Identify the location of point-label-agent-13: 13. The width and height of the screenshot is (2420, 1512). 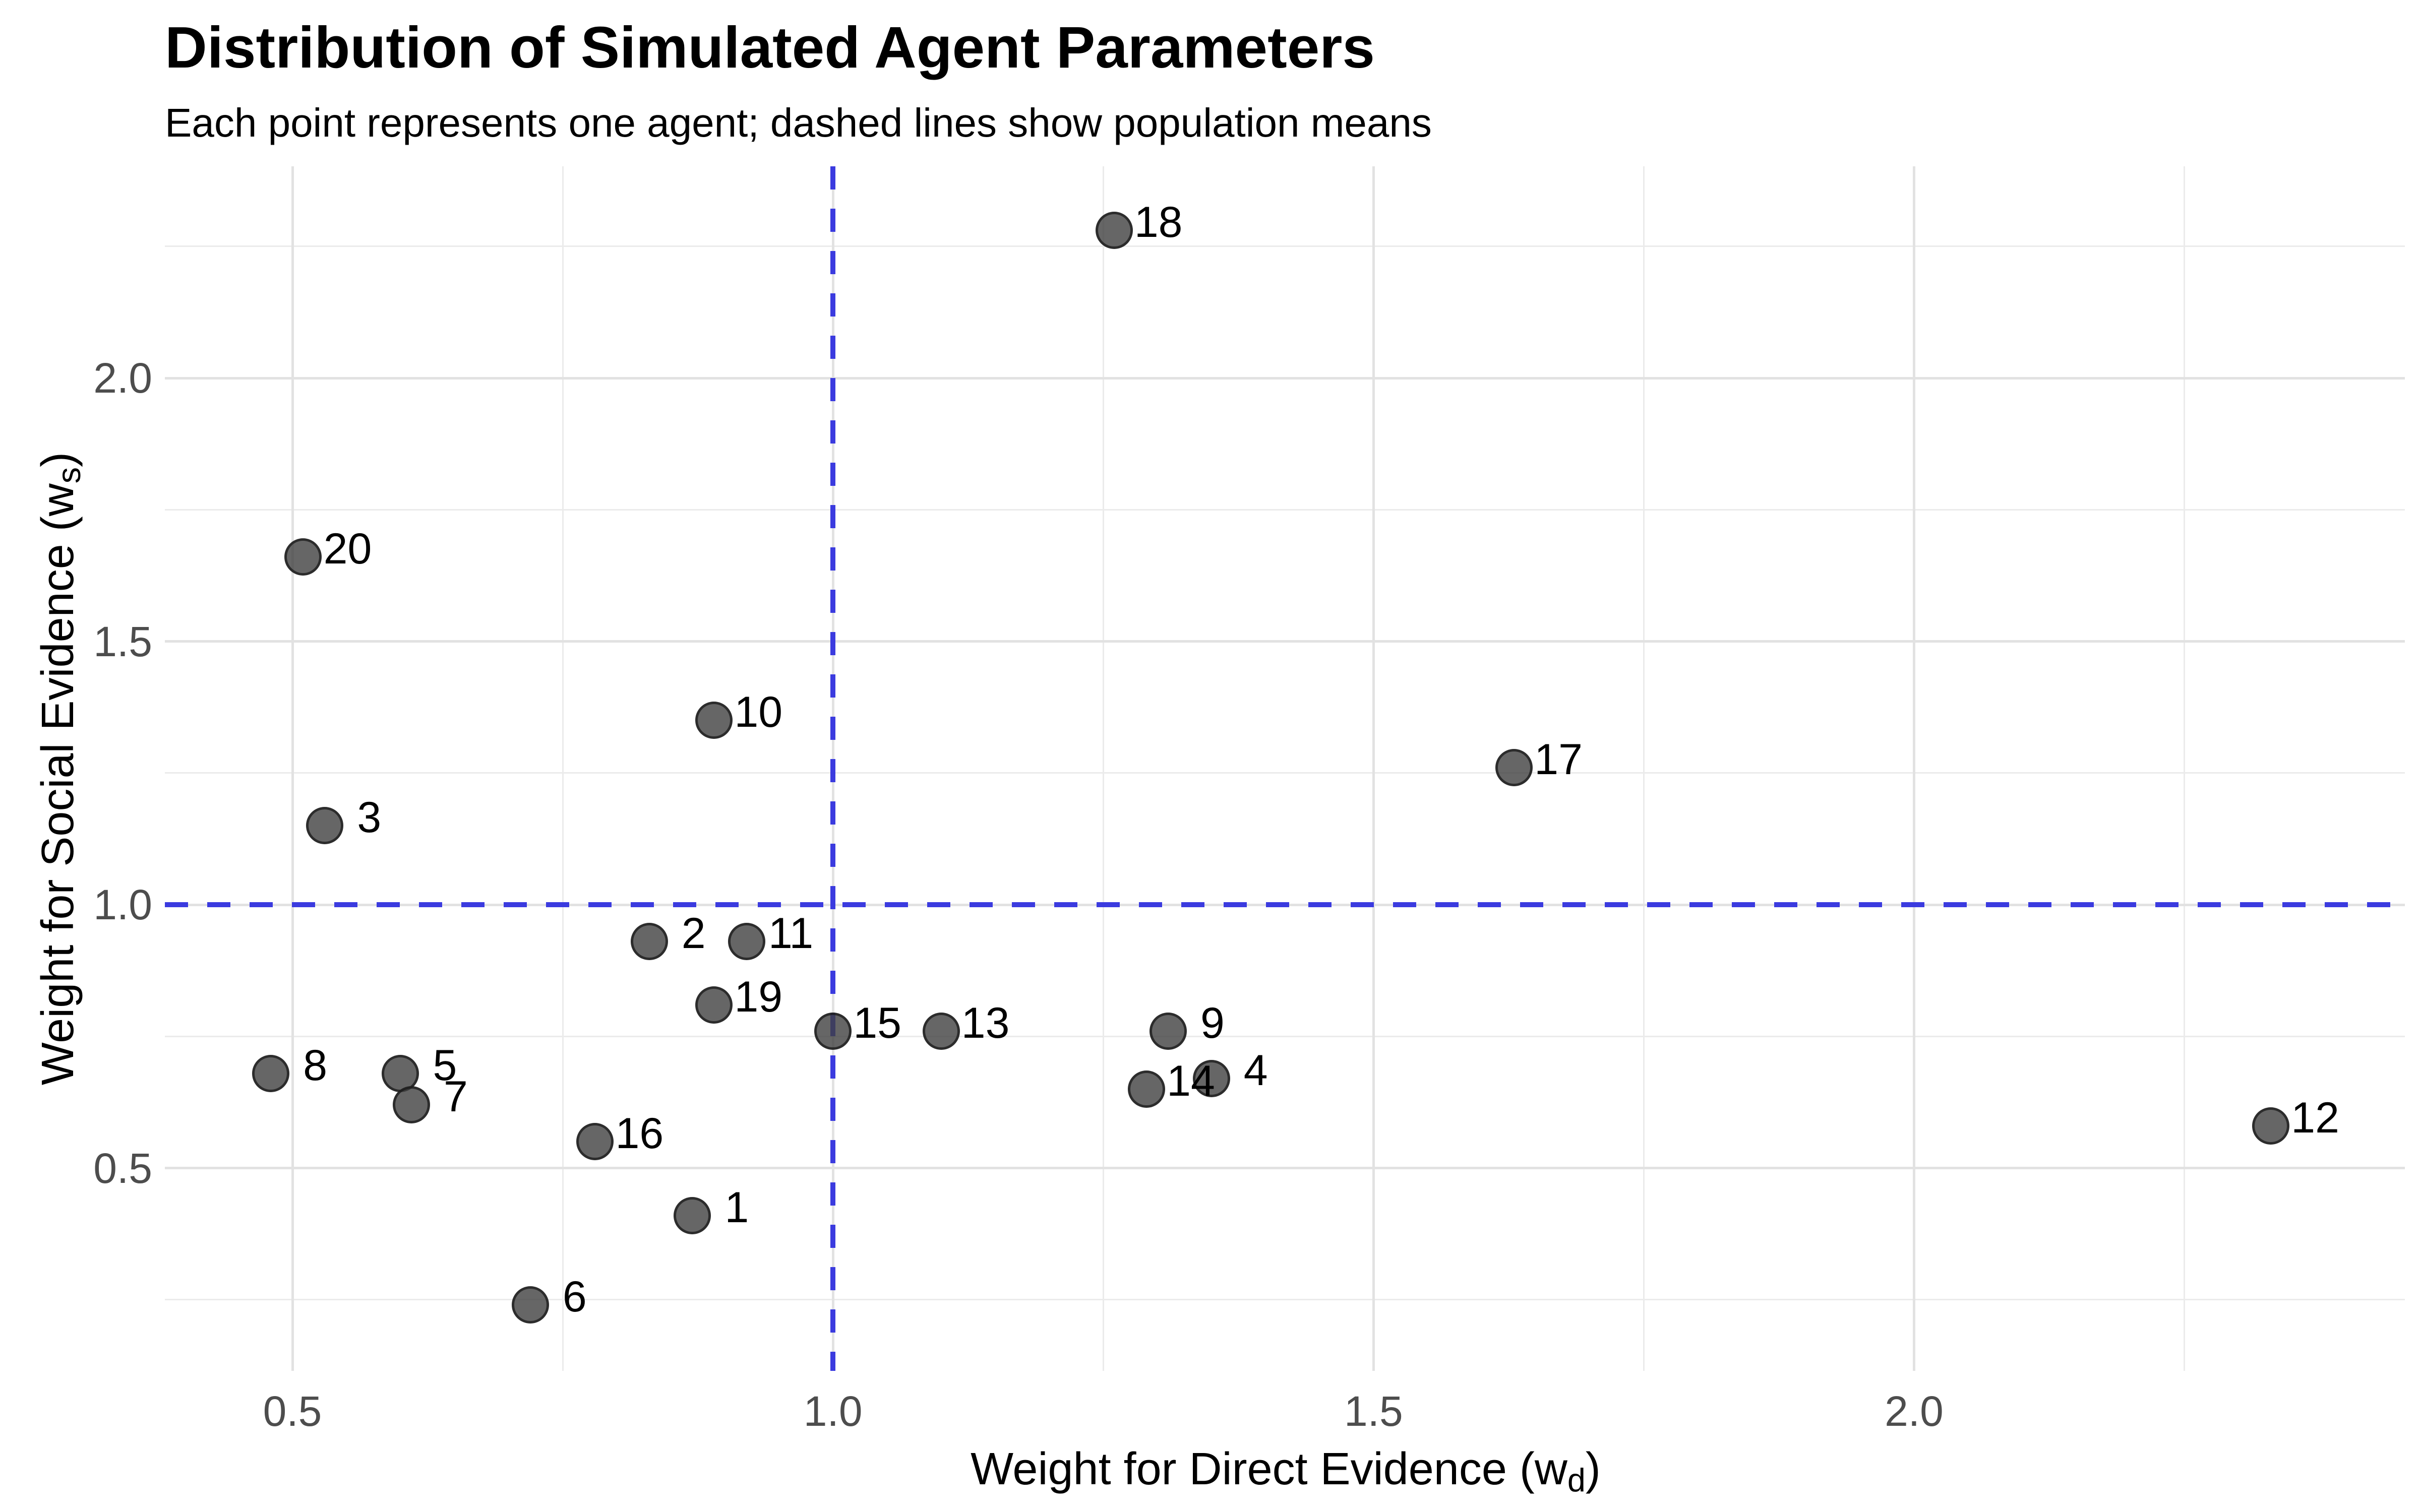
(985, 1023).